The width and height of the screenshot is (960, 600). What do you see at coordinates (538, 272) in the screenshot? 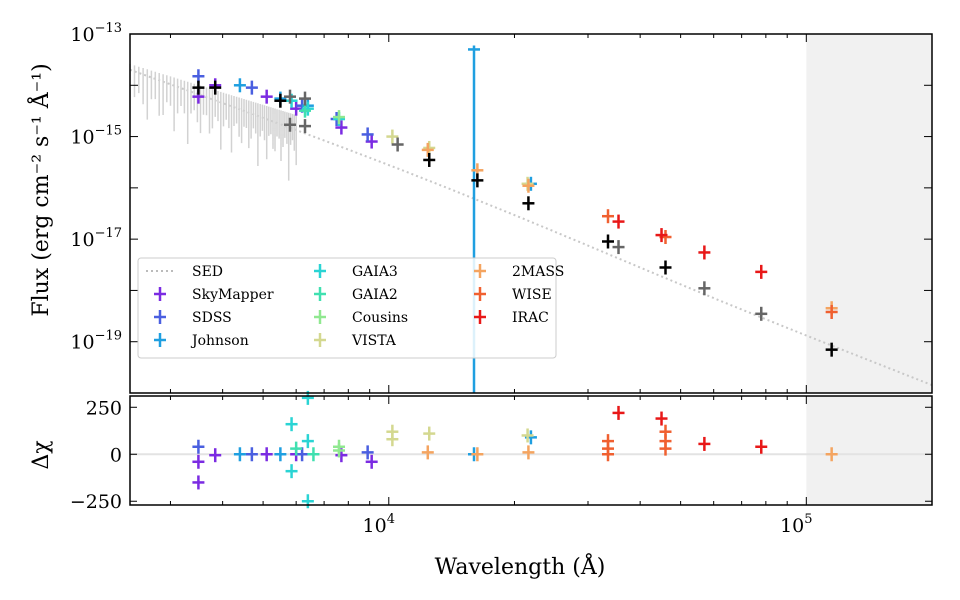
I see `legend-label-2mass: 2MASS` at bounding box center [538, 272].